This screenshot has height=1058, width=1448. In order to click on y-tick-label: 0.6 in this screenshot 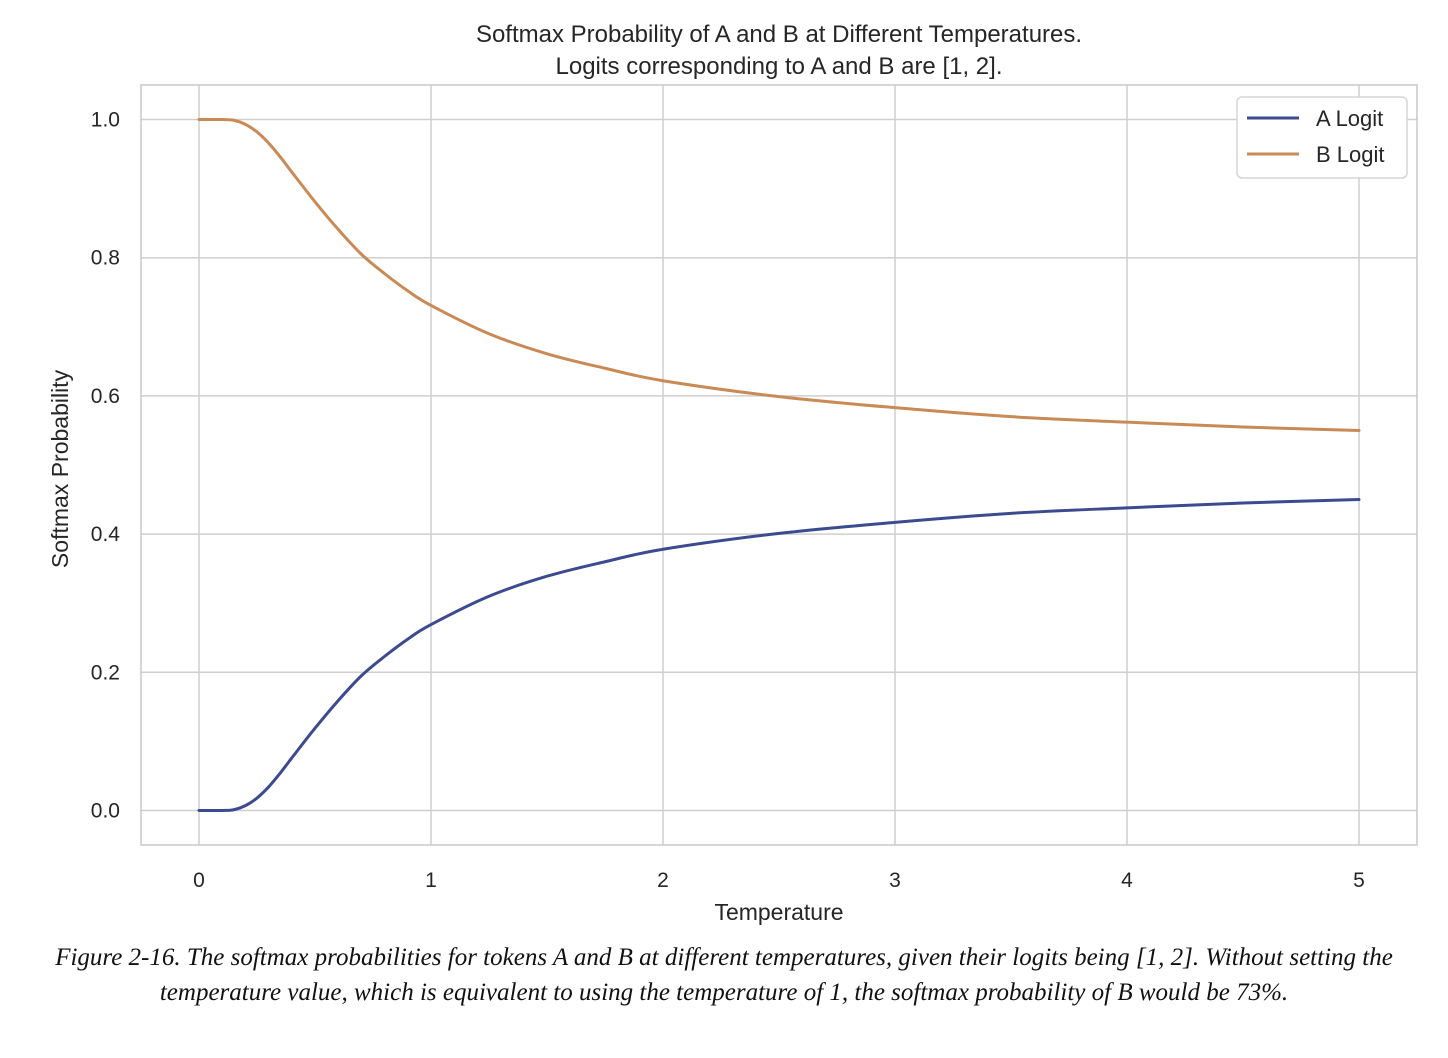, I will do `click(105, 396)`.